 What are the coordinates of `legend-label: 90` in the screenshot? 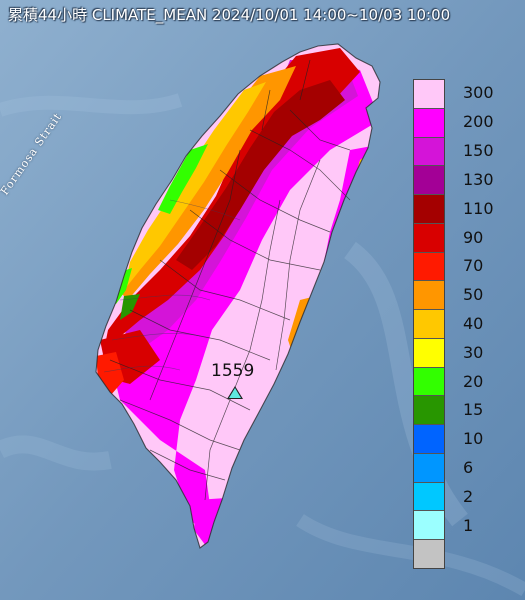 It's located at (473, 237).